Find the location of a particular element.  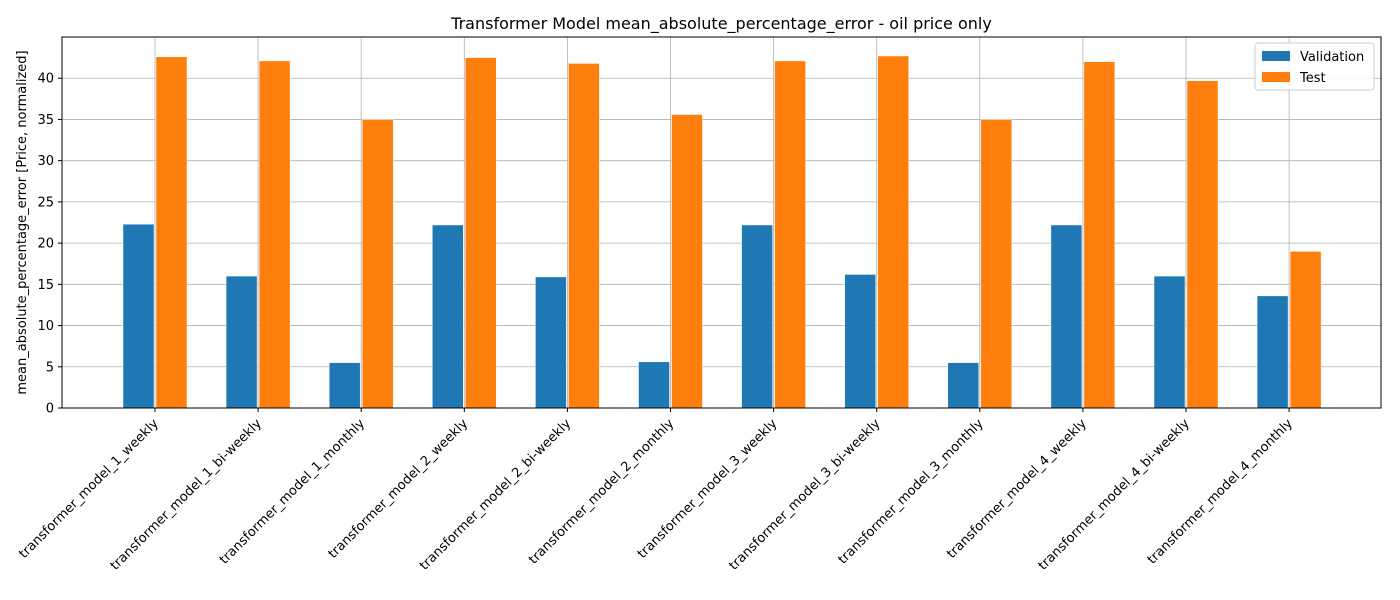

legend-label: Test is located at coordinates (1312, 78).